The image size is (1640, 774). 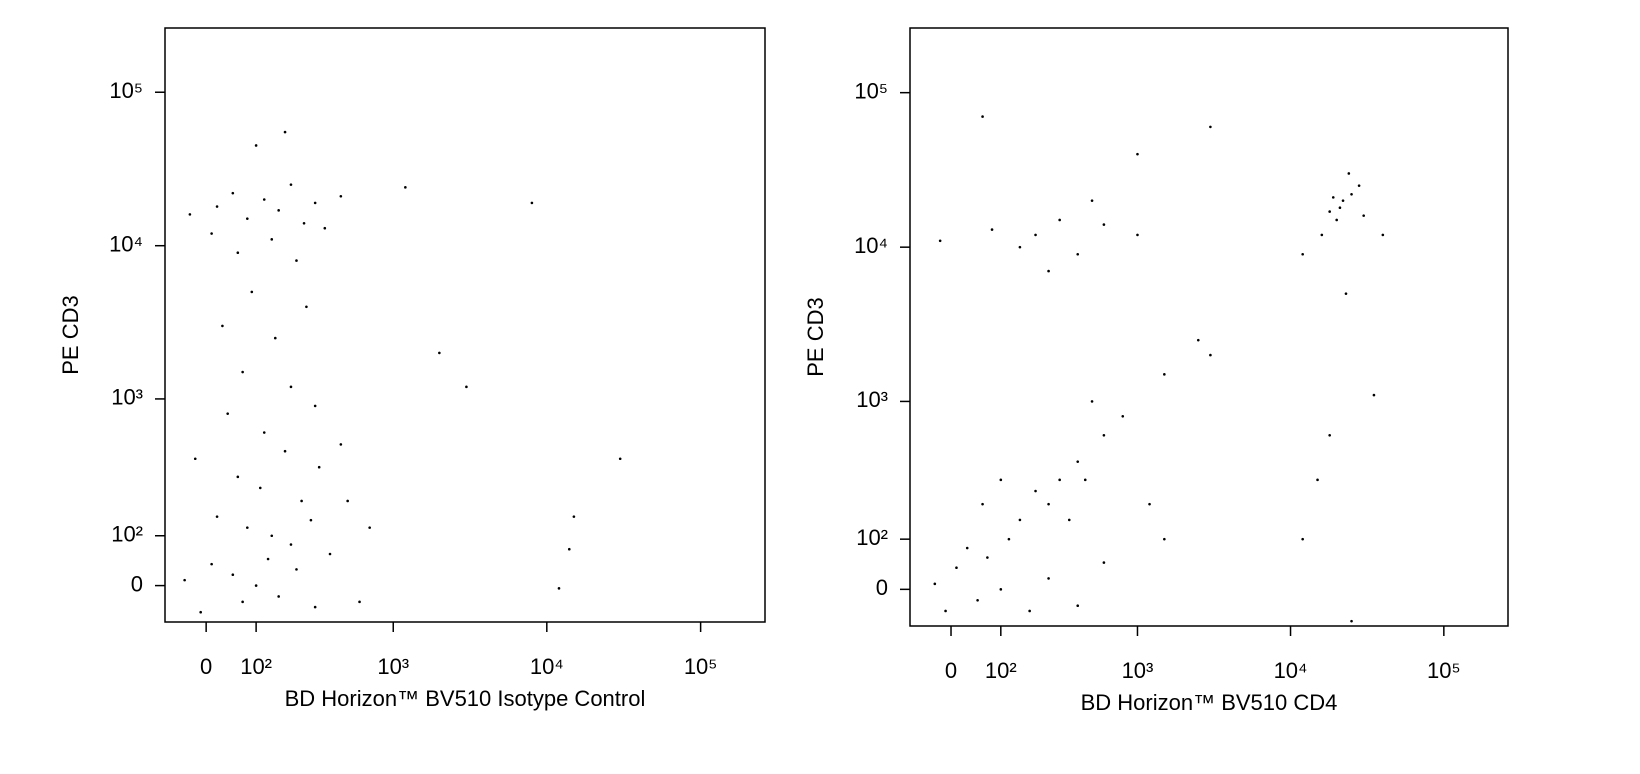 I want to click on y-tick-label: 10⁴, so click(x=871, y=245).